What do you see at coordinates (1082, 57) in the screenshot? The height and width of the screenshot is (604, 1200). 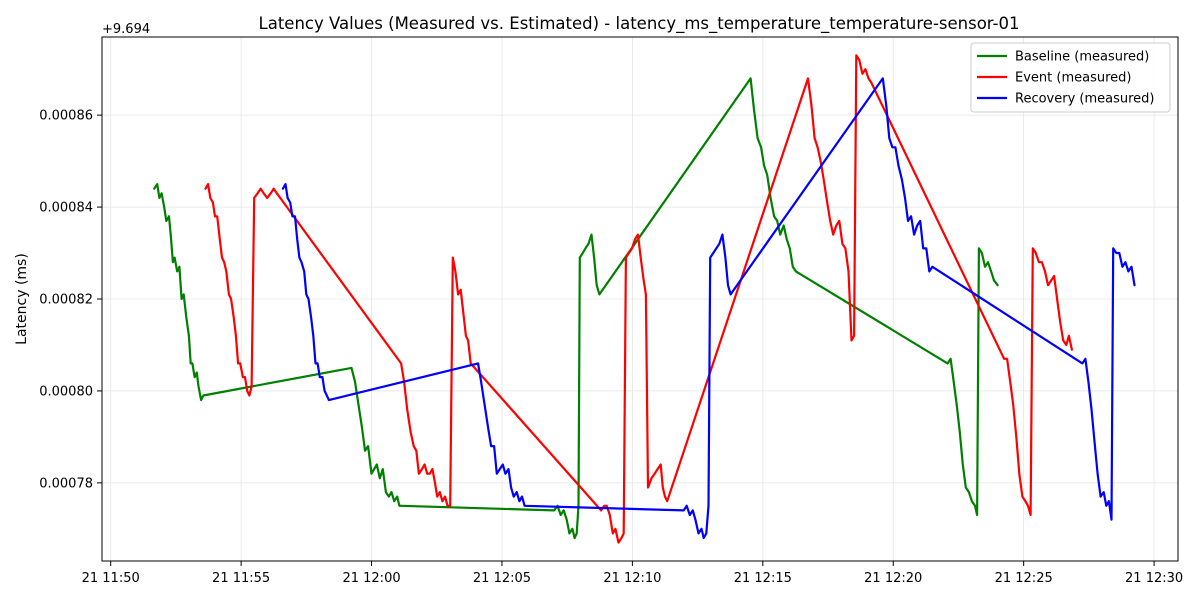 I see `legend-label: Baseline (measured)` at bounding box center [1082, 57].